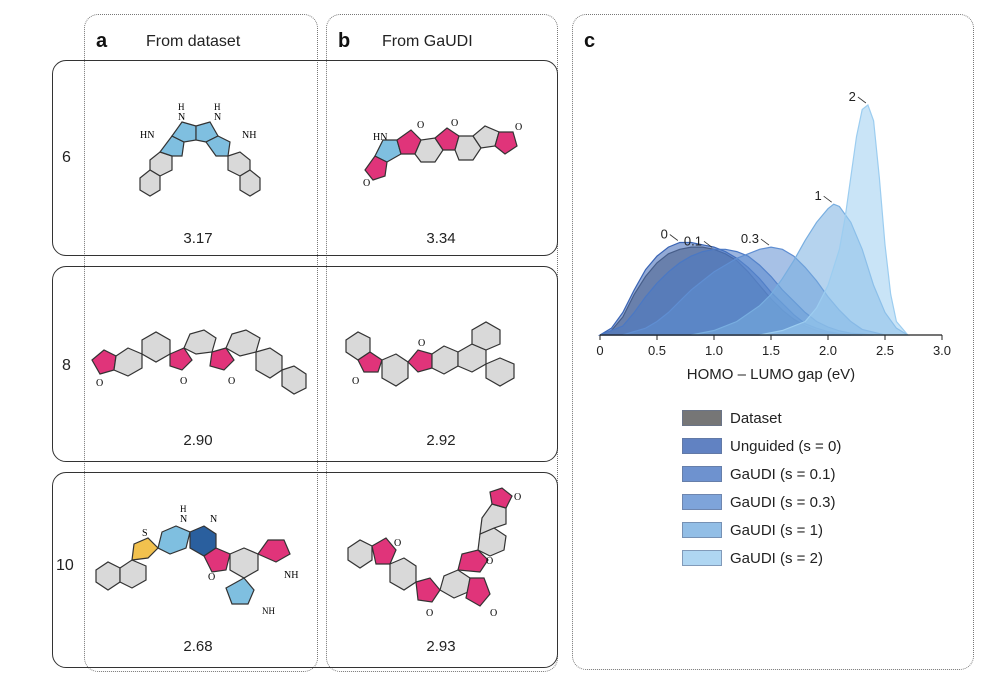  What do you see at coordinates (599, 350) in the screenshot?
I see `x-tick-label-0: 0` at bounding box center [599, 350].